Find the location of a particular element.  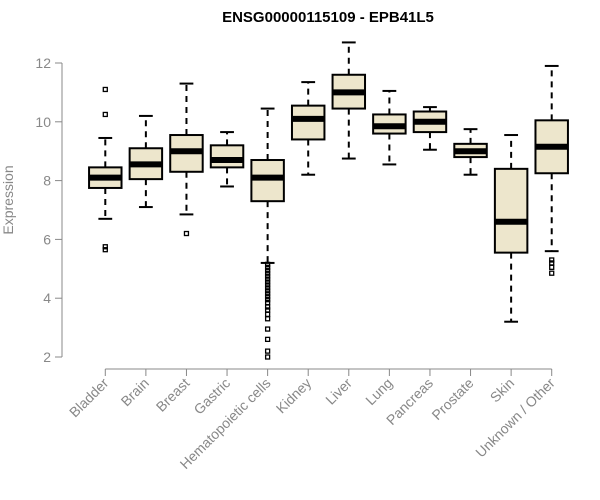

chart-title: ENSG00000115109 - EPB41L5 is located at coordinates (328, 17).